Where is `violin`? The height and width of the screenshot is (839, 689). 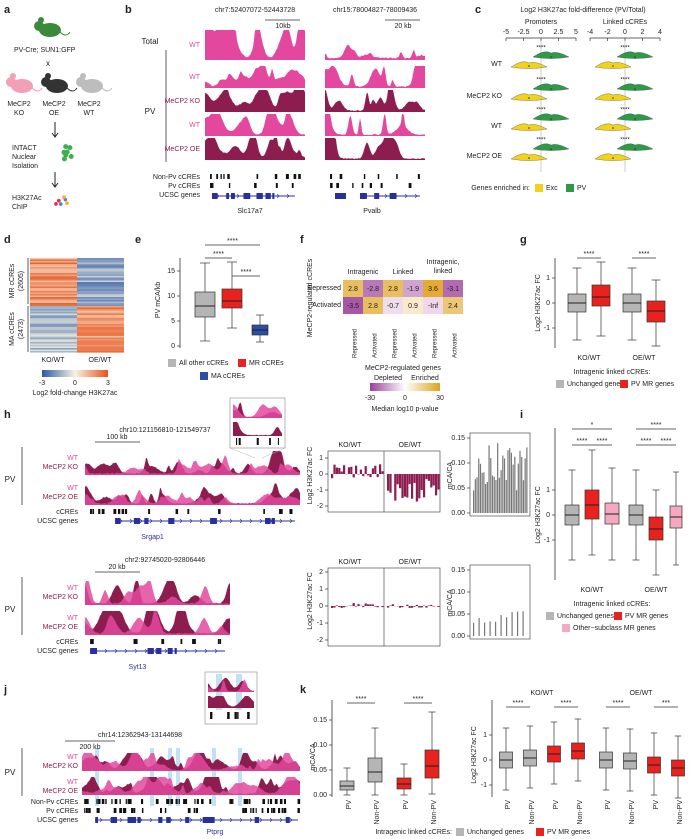 violin is located at coordinates (635, 117).